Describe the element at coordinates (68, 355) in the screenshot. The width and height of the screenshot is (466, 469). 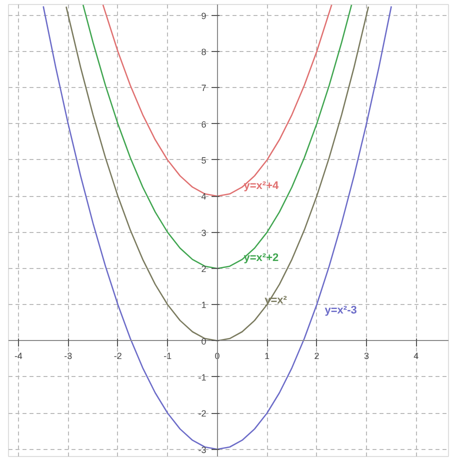
I see `x-tick-label: -3` at that location.